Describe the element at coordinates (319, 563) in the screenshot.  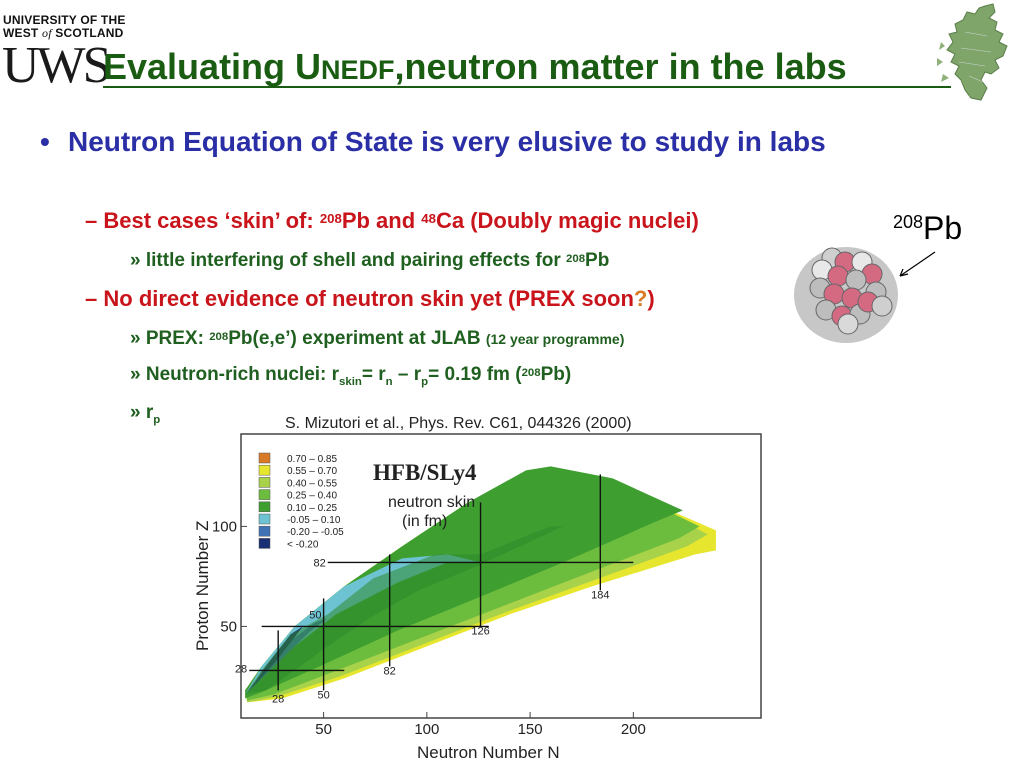
I see `magic-label-z82: 82` at that location.